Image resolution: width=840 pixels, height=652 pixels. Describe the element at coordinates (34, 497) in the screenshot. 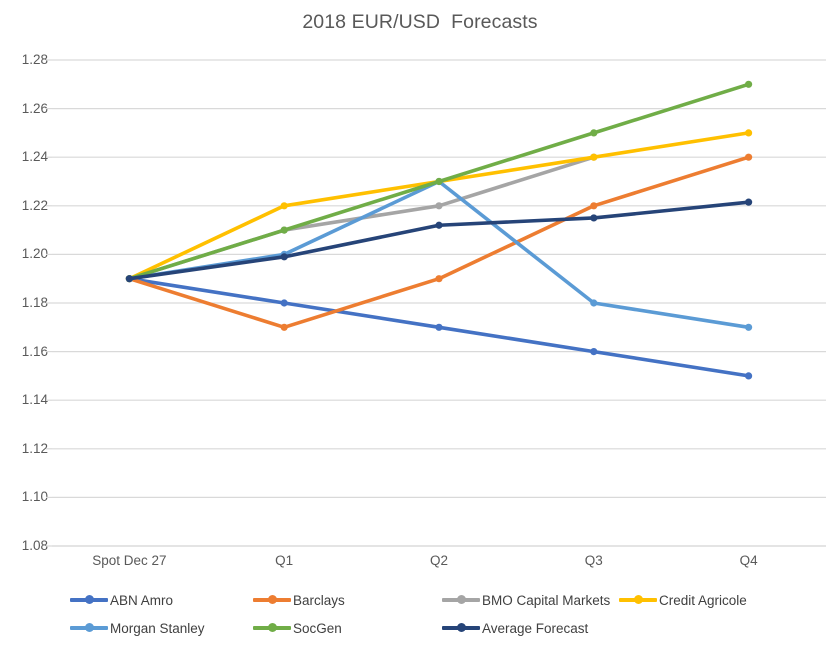

I see `y-axis-tick-label: 1.10` at that location.